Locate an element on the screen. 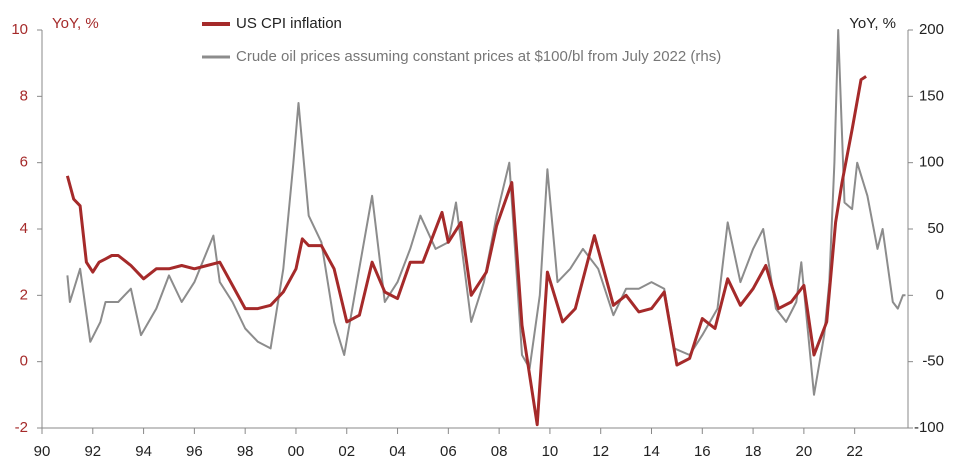  x-tick-label: 04 is located at coordinates (397, 451).